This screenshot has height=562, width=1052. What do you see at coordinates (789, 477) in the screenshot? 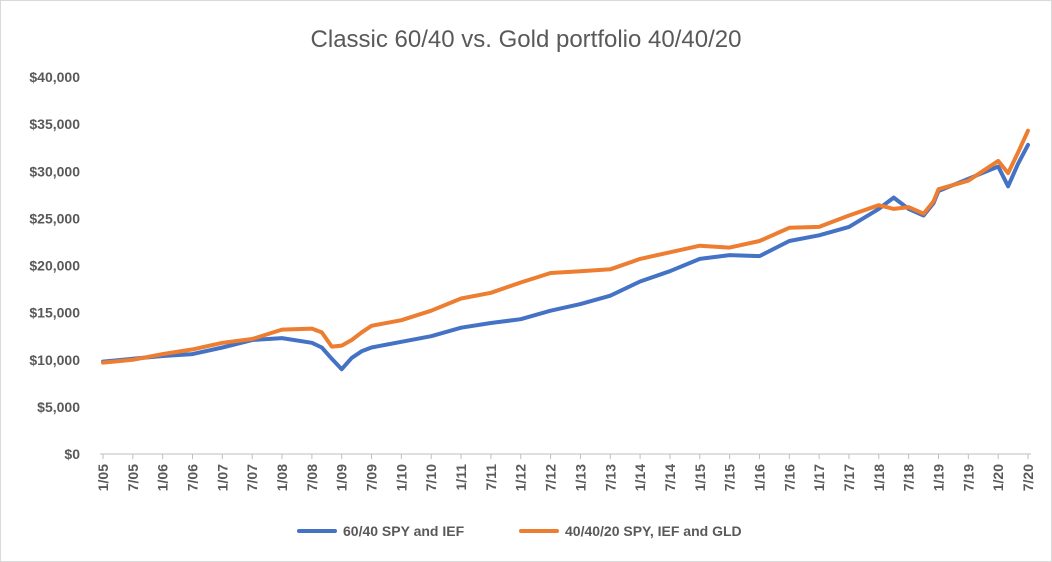
I see `x-tick-label: 7/16` at bounding box center [789, 477].